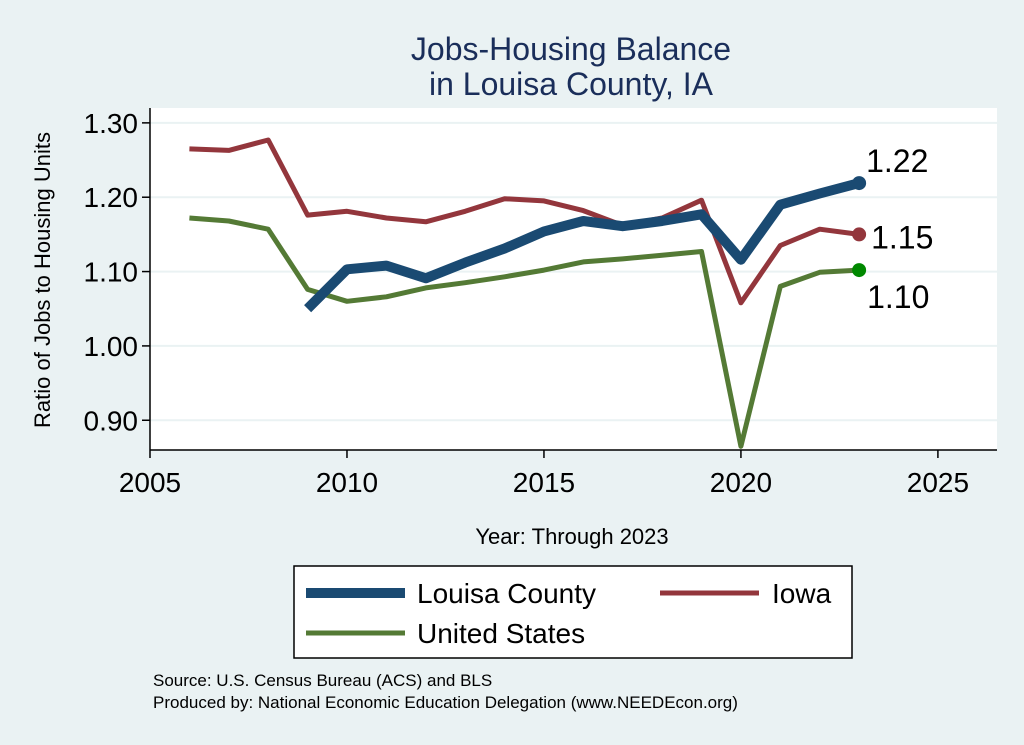  What do you see at coordinates (347, 482) in the screenshot?
I see `x-tick-label: 2010` at bounding box center [347, 482].